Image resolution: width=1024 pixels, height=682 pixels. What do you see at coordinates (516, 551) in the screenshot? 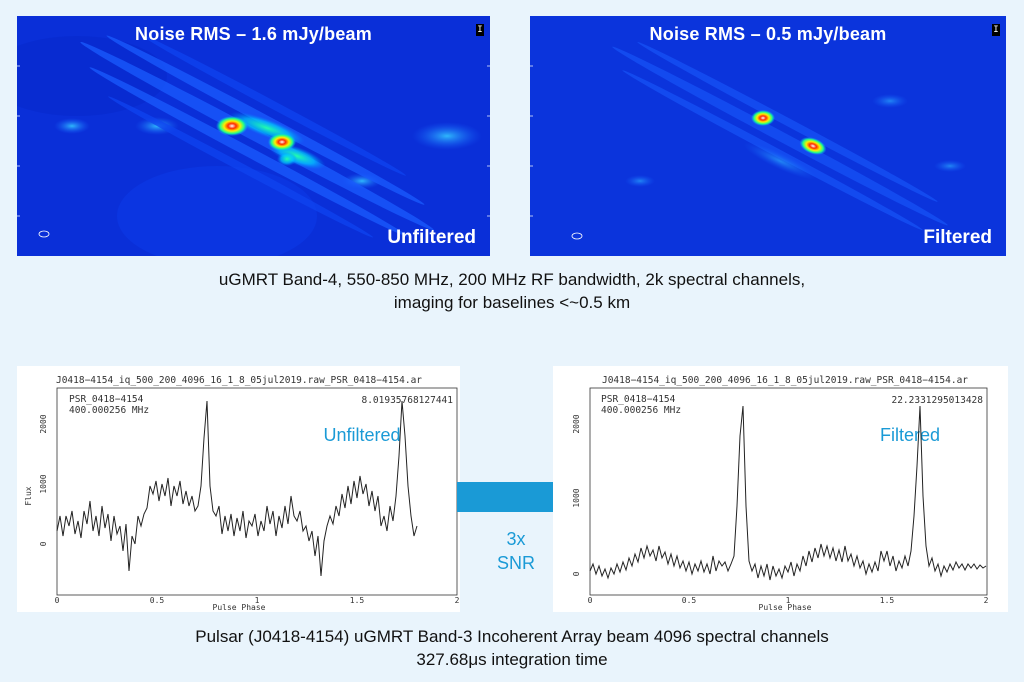
I see `snr-gain-label: 3x SNR` at bounding box center [516, 551].